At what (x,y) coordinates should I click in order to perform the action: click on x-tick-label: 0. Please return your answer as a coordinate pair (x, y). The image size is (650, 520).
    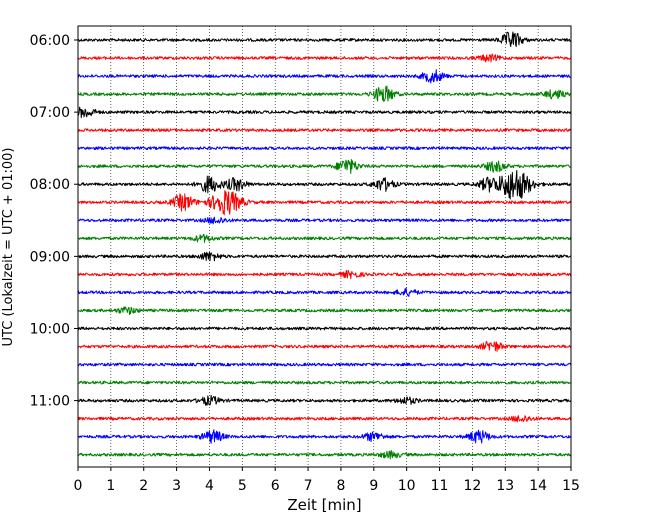
    Looking at the image, I should click on (78, 486).